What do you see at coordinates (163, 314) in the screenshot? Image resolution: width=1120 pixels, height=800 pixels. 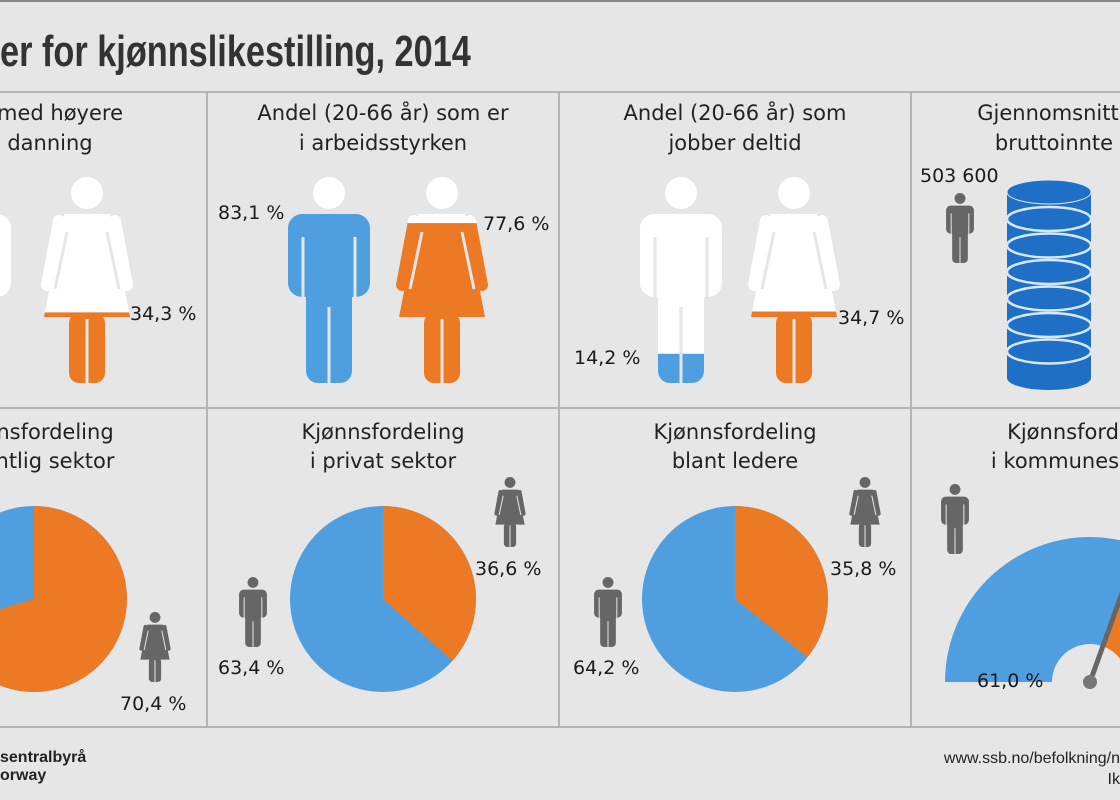 I see `label-education-female: 34,3 %` at bounding box center [163, 314].